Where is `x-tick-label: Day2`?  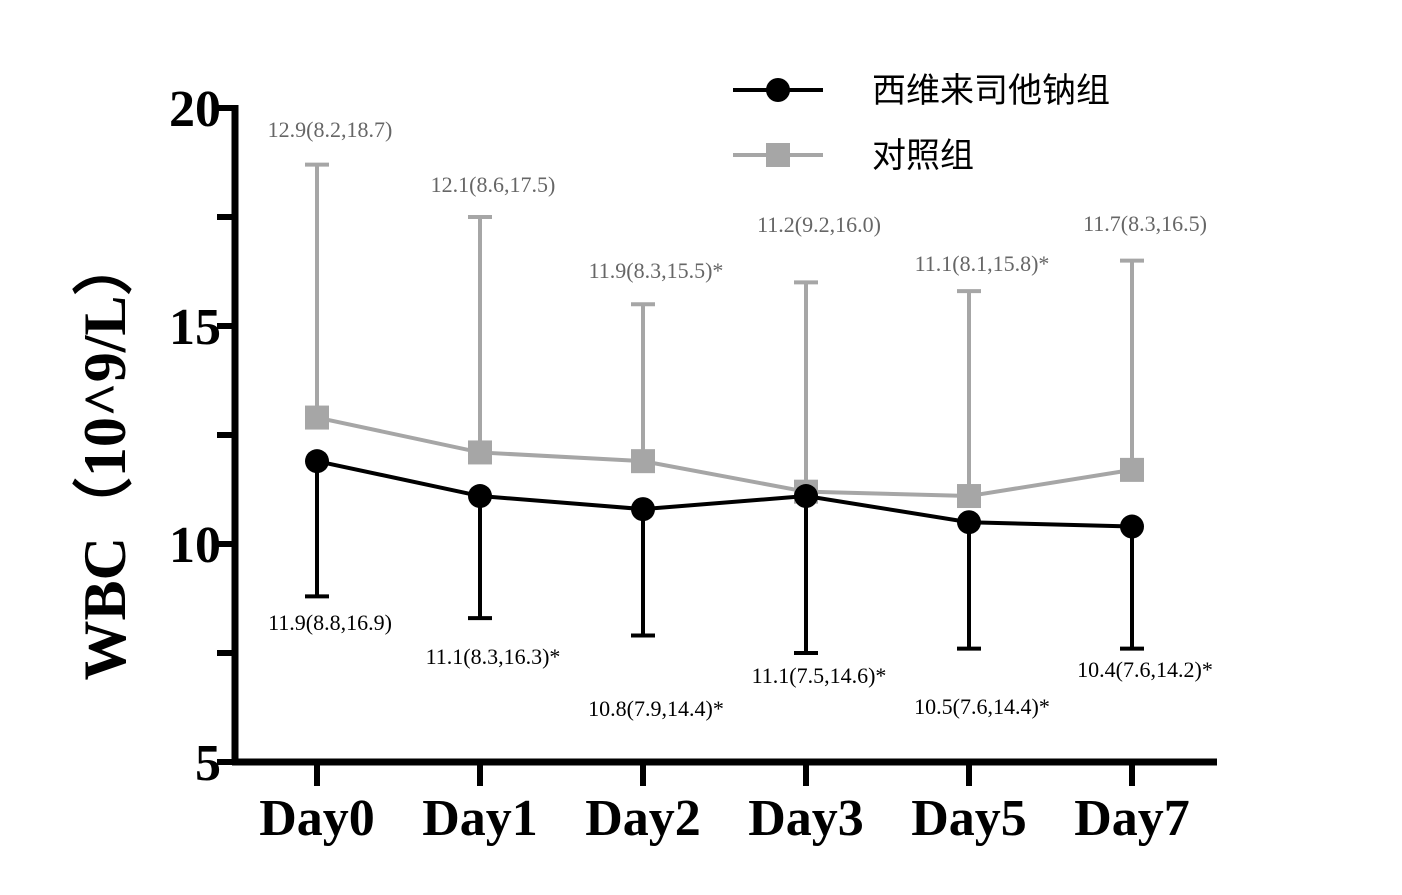 x-tick-label: Day2 is located at coordinates (643, 818).